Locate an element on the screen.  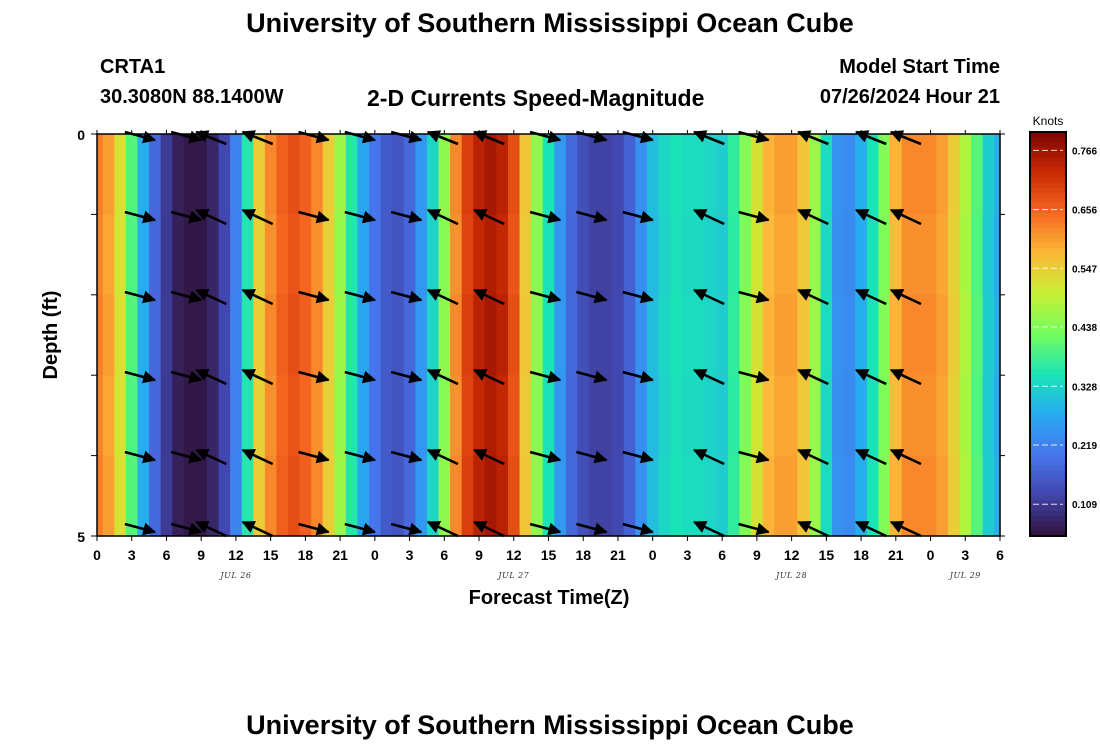
colorbar-frame is located at coordinates (1048, 334).